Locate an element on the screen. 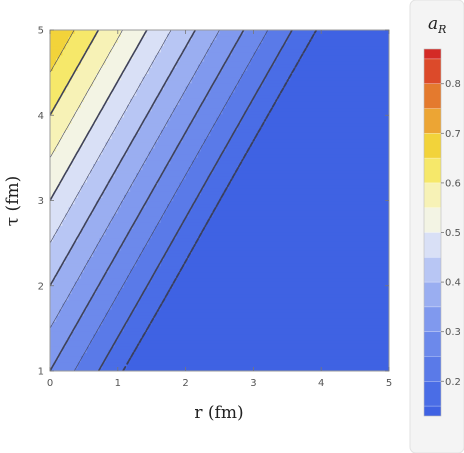 This screenshot has height=453, width=464. colorbar-band is located at coordinates (432, 245).